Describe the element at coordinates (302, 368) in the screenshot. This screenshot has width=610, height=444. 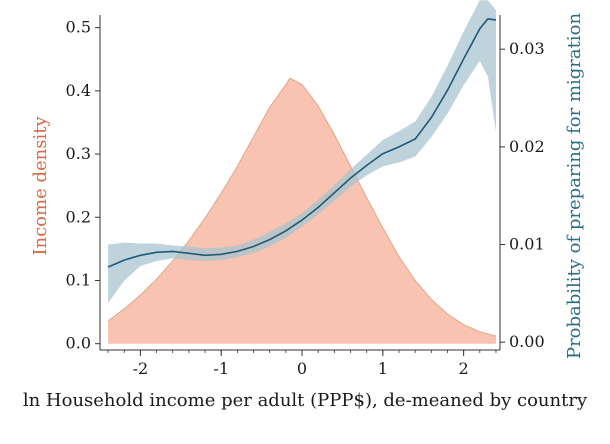
I see `x-tick-label: 0` at that location.